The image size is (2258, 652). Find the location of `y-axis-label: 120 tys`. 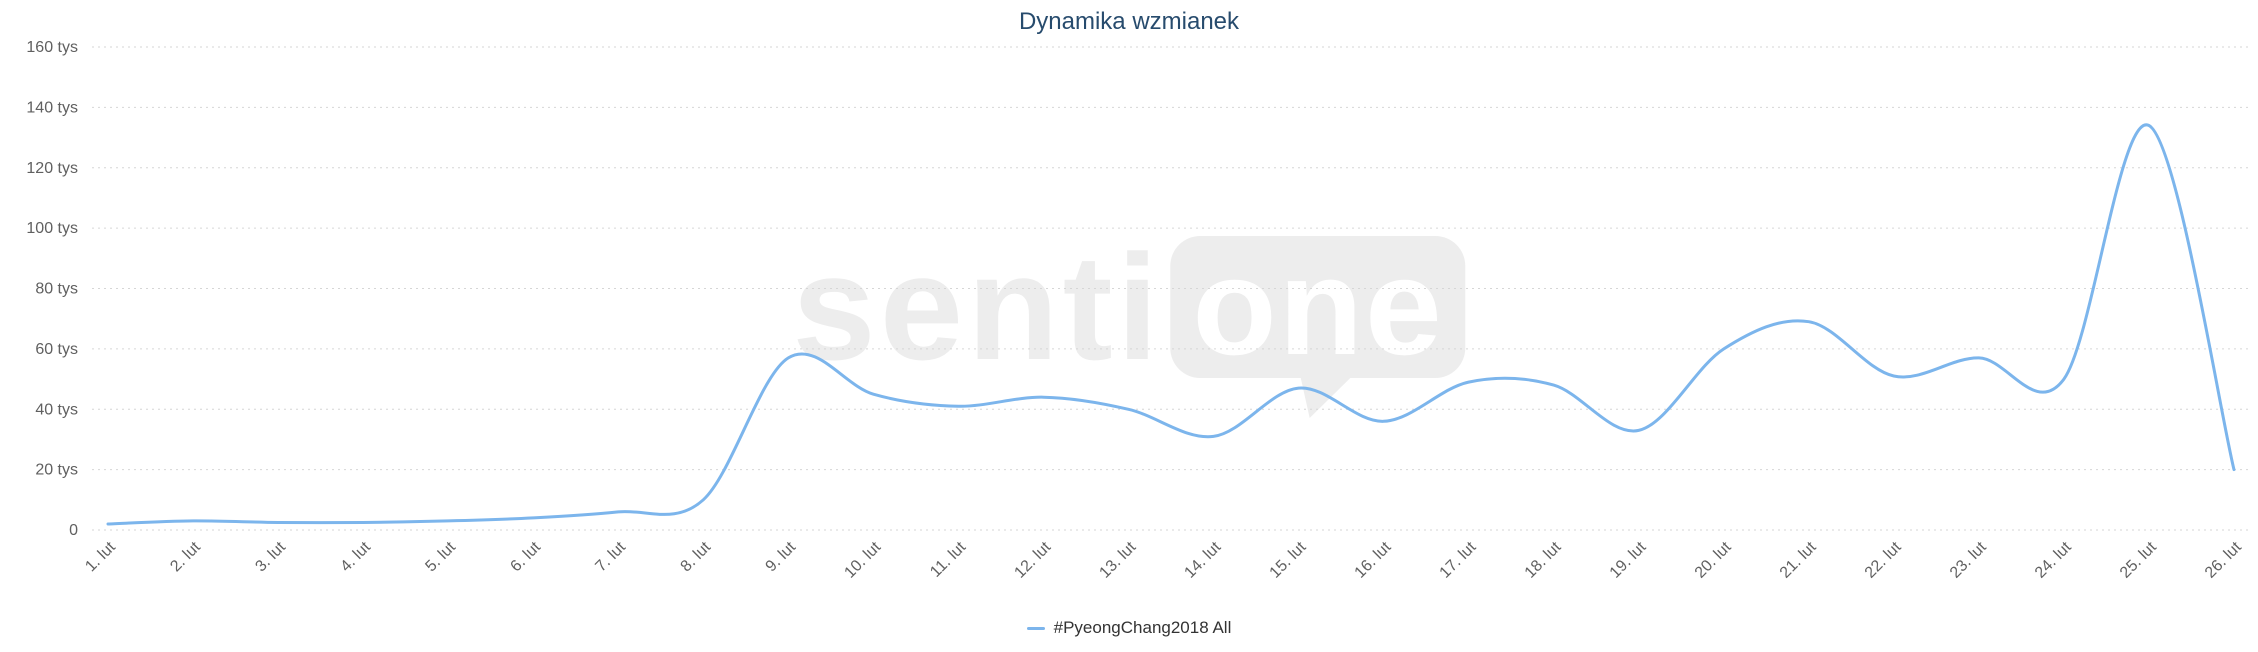

y-axis-label: 120 tys is located at coordinates (52, 168).